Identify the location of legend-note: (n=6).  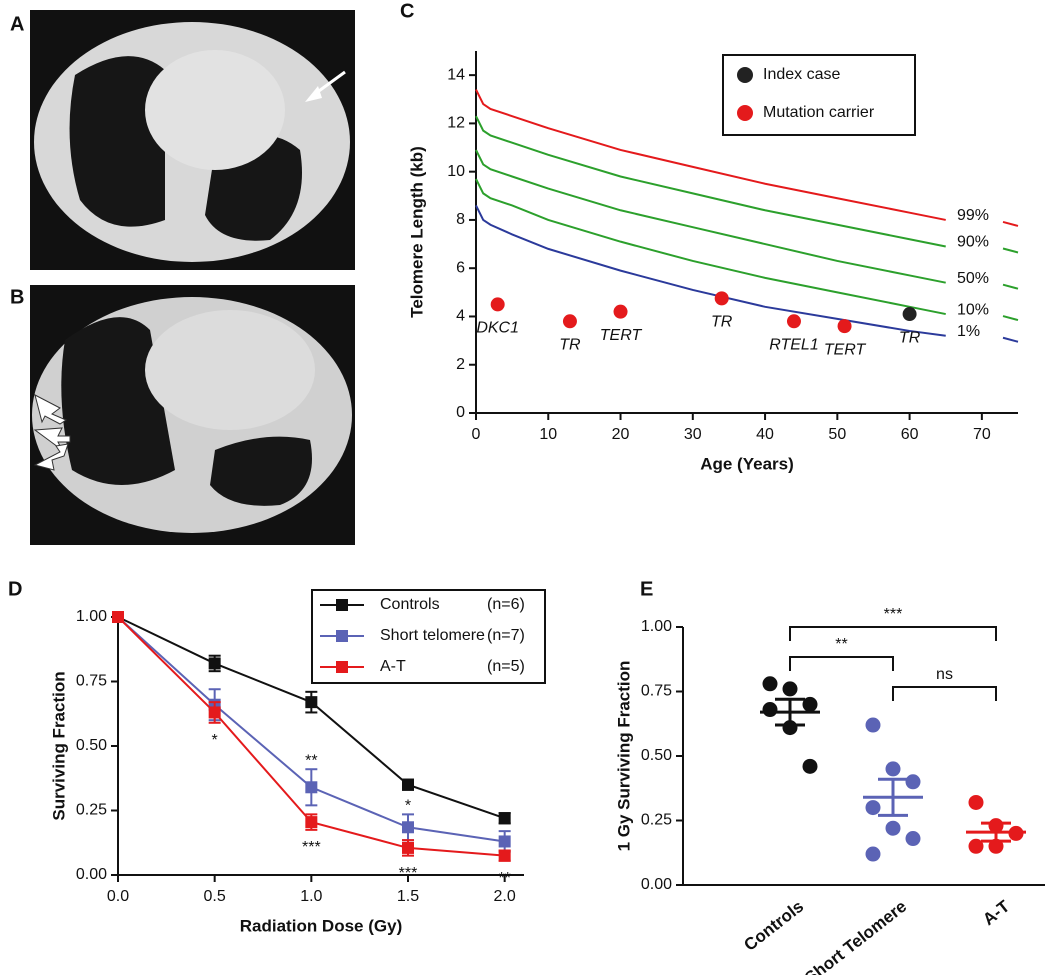
(506, 604).